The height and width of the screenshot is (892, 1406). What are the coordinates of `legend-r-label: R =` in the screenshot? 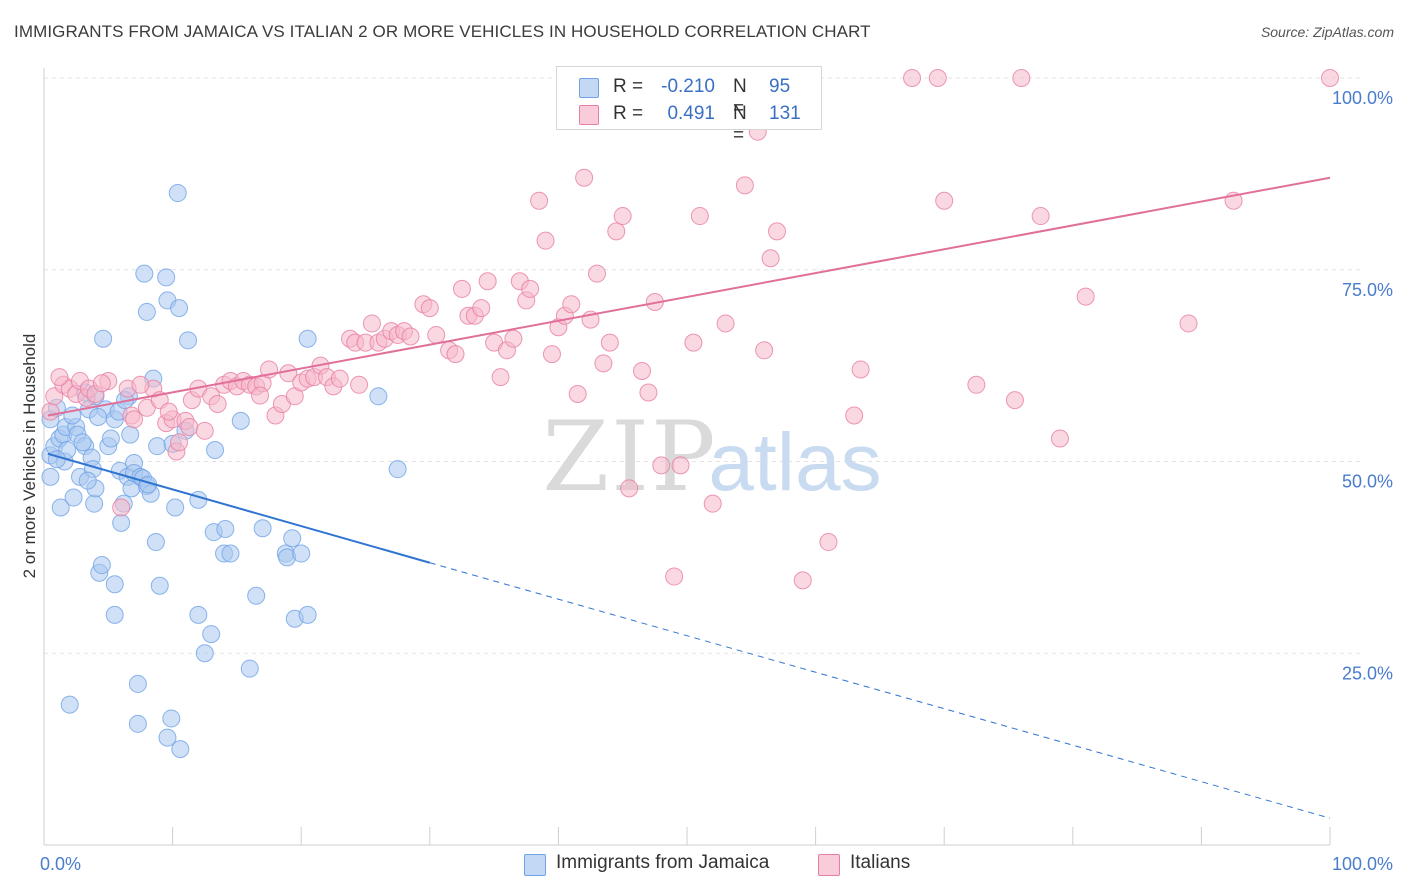 It's located at (628, 113).